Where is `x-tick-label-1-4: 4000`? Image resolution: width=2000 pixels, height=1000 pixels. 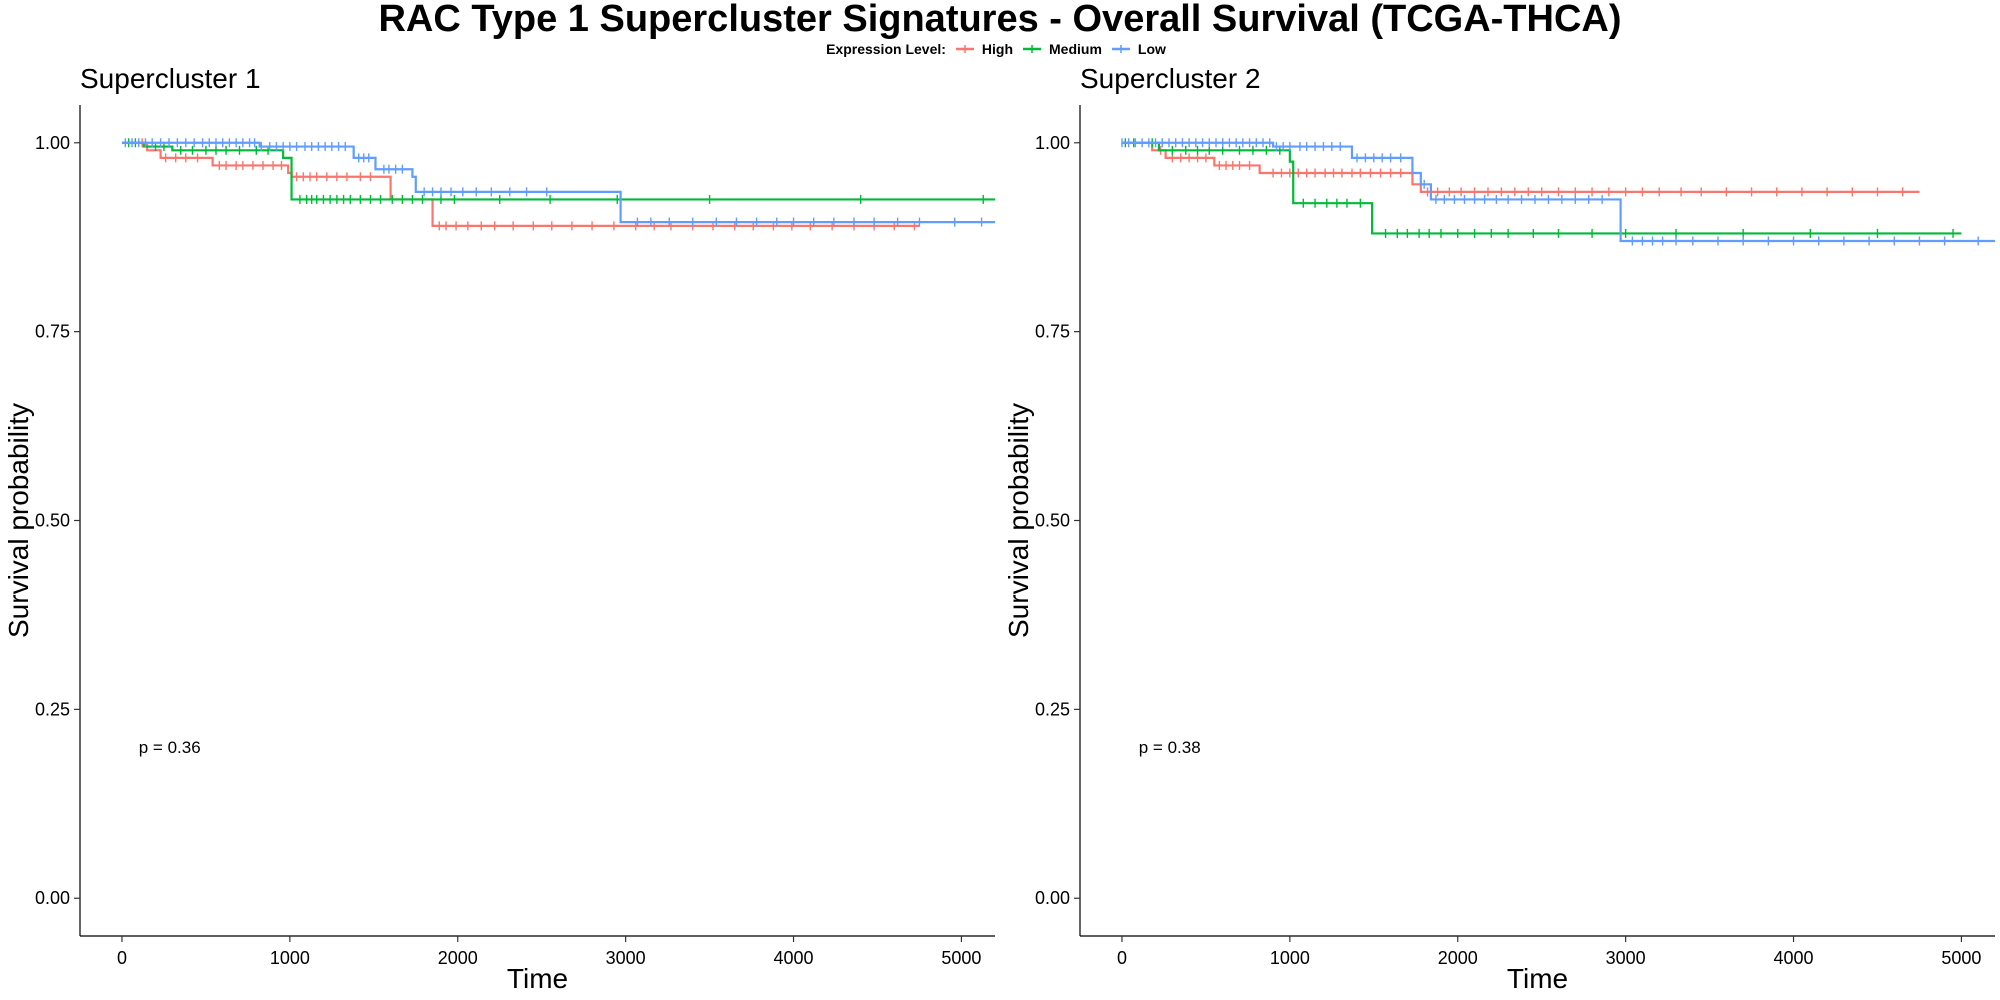 x-tick-label-1-4: 4000 is located at coordinates (794, 958).